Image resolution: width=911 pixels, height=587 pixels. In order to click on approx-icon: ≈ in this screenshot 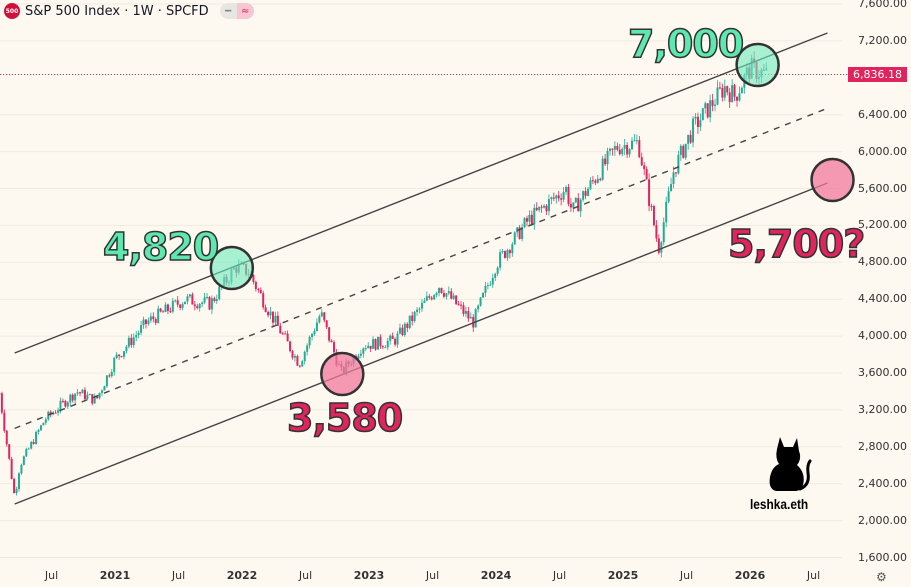, I will do `click(245, 11)`.